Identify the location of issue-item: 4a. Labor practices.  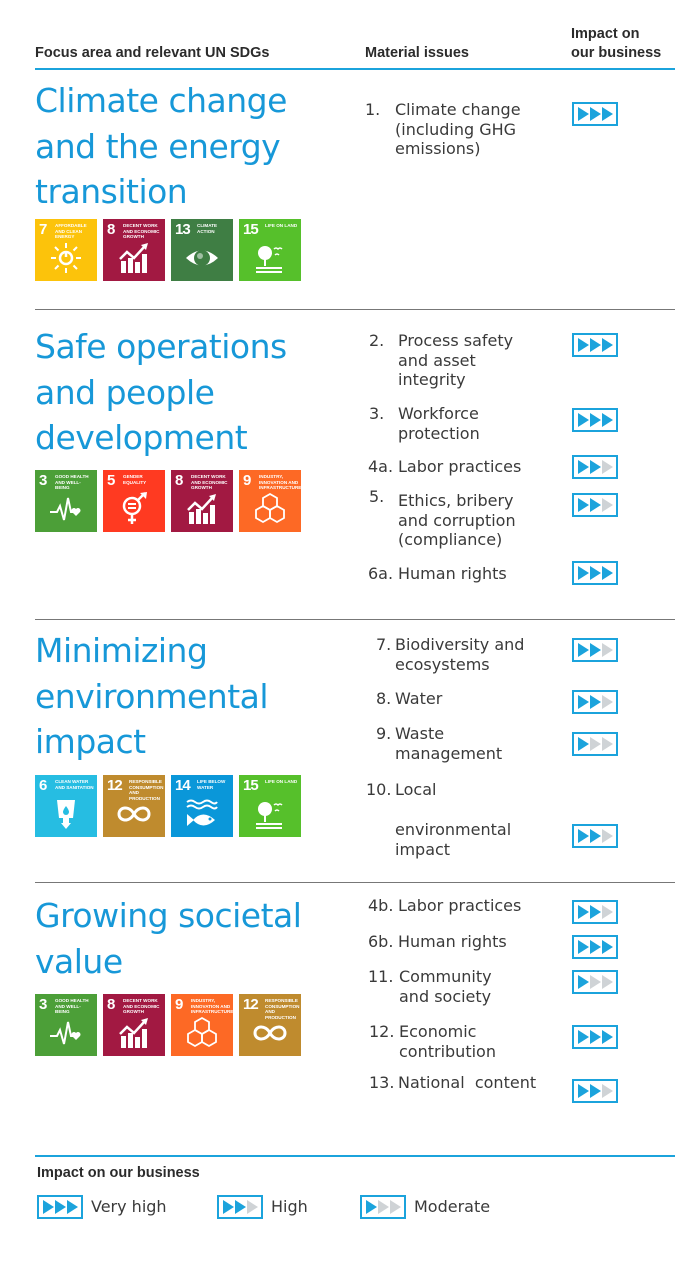
(445, 466).